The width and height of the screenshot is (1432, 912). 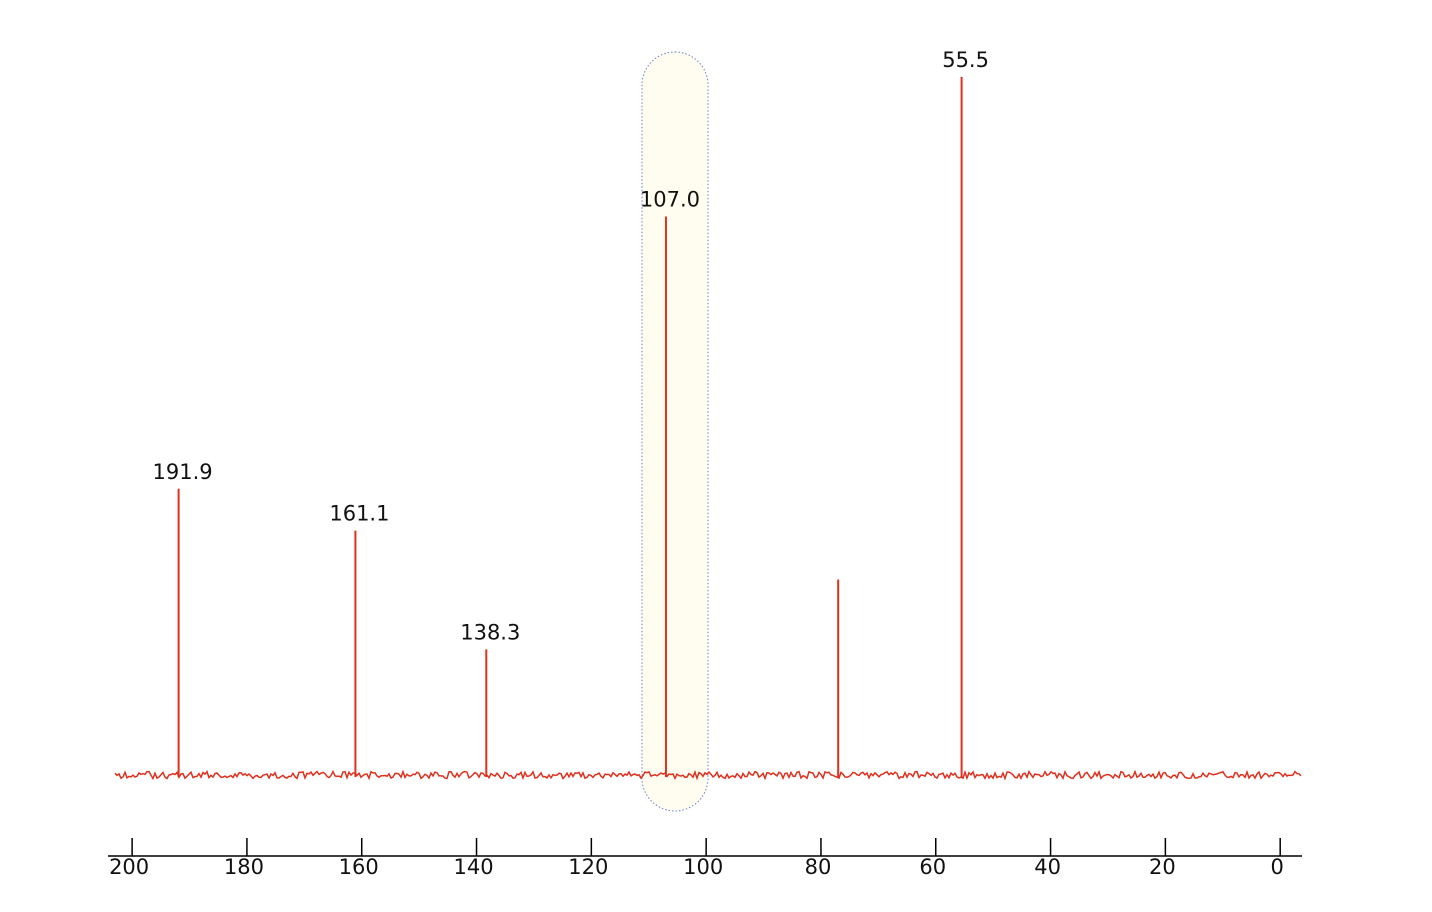 I want to click on peak-label: 107.0, so click(x=670, y=200).